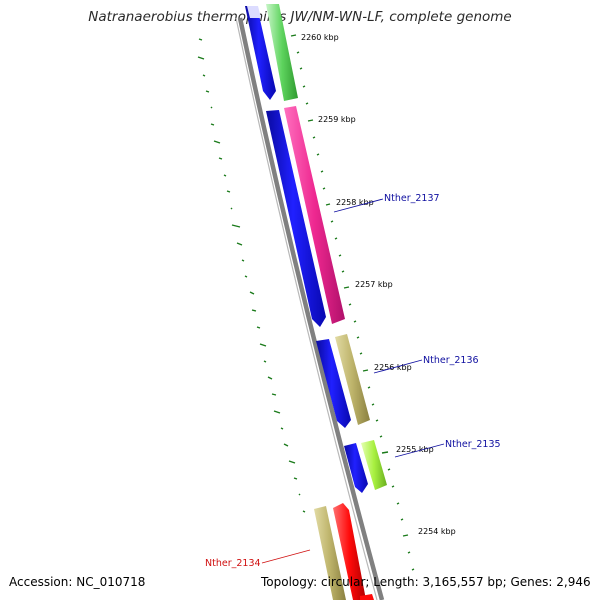 Image resolution: width=600 pixels, height=600 pixels. Describe the element at coordinates (320, 37) in the screenshot. I see `scale-tick-label: 2260 kbp` at that location.